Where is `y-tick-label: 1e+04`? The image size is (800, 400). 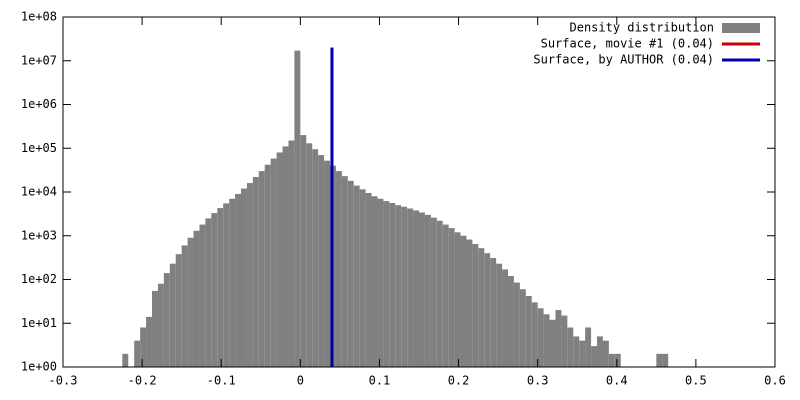 y-tick-label: 1e+04 is located at coordinates (39, 192).